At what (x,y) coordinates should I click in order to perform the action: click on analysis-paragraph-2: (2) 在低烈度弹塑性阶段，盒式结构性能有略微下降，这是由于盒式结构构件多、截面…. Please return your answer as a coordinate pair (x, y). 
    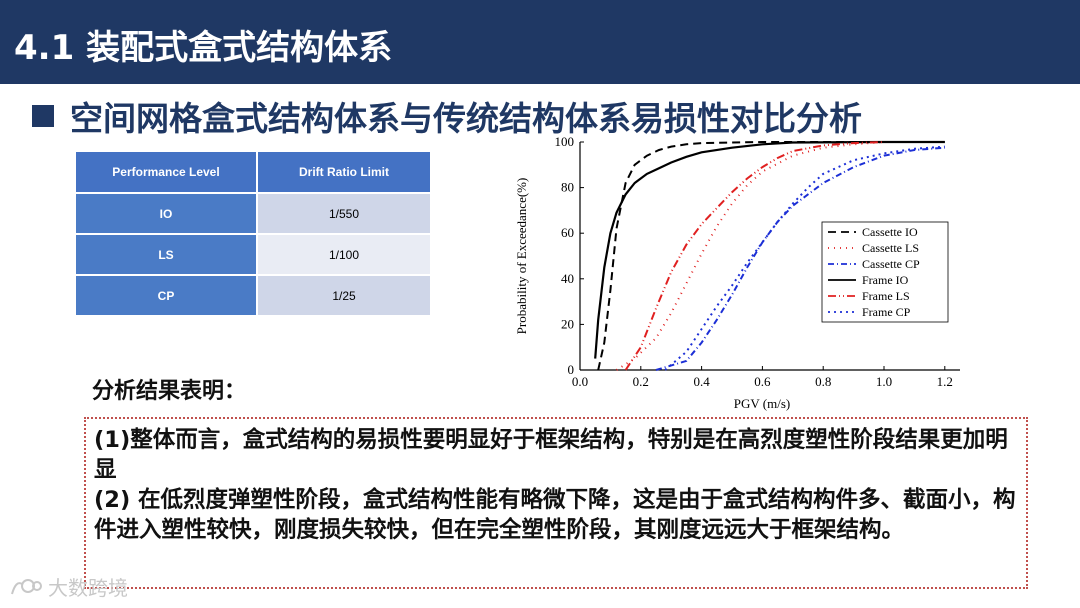
    Looking at the image, I should click on (555, 515).